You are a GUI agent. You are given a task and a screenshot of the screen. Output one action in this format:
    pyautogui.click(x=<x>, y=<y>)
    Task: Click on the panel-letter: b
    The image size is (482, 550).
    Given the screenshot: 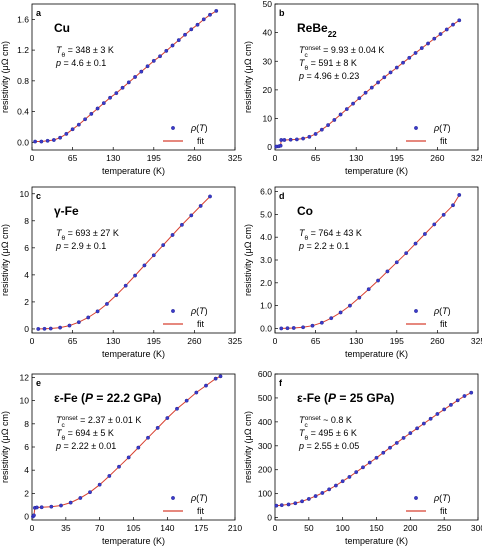 What is the action you would take?
    pyautogui.click(x=282, y=13)
    